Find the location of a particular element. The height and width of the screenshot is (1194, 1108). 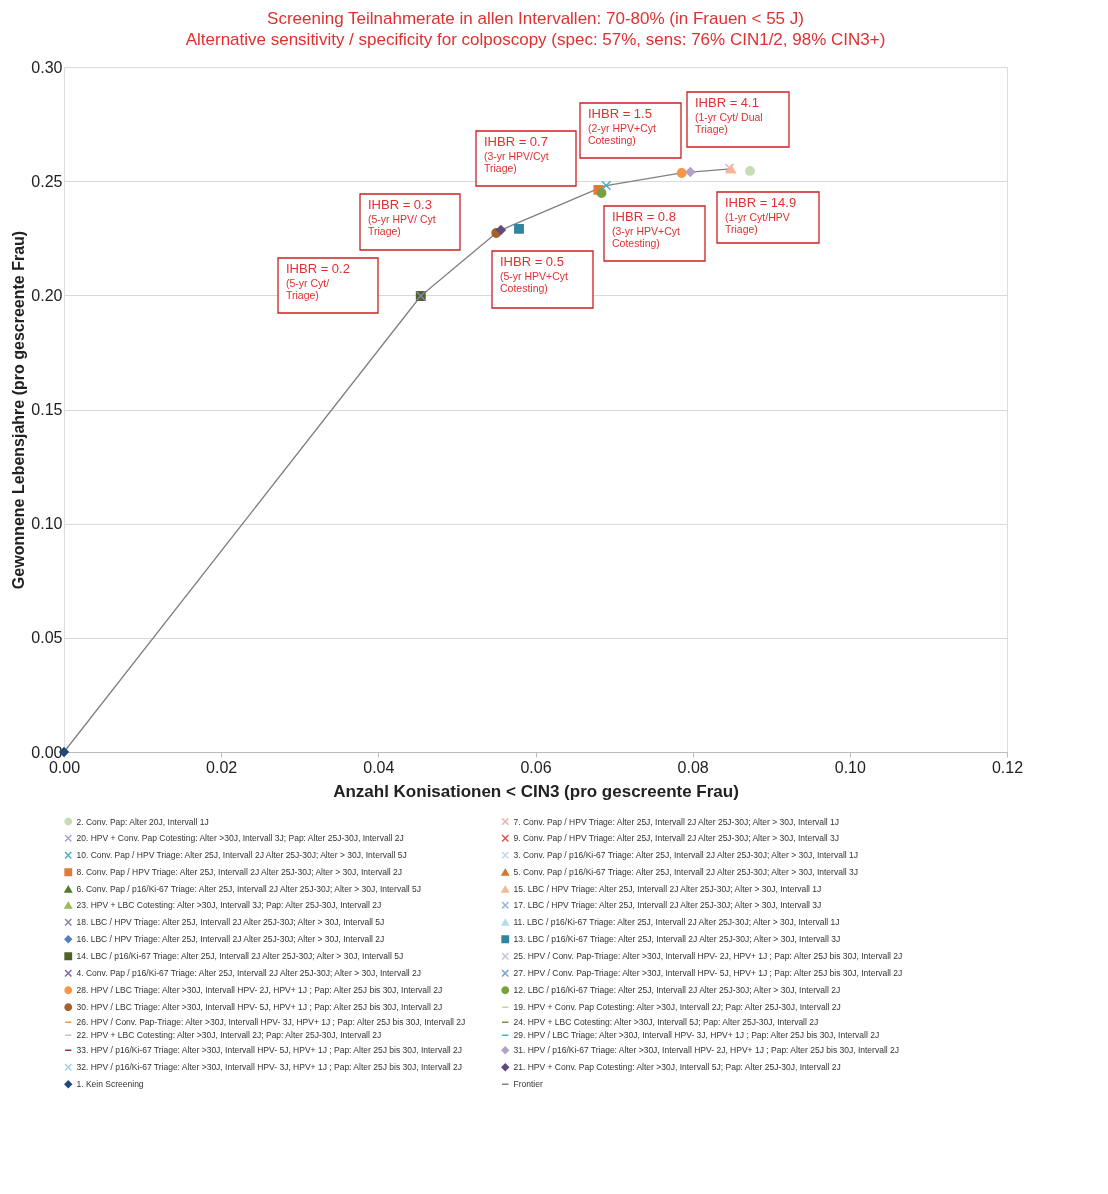

legend-label: Frontier is located at coordinates (528, 1084).